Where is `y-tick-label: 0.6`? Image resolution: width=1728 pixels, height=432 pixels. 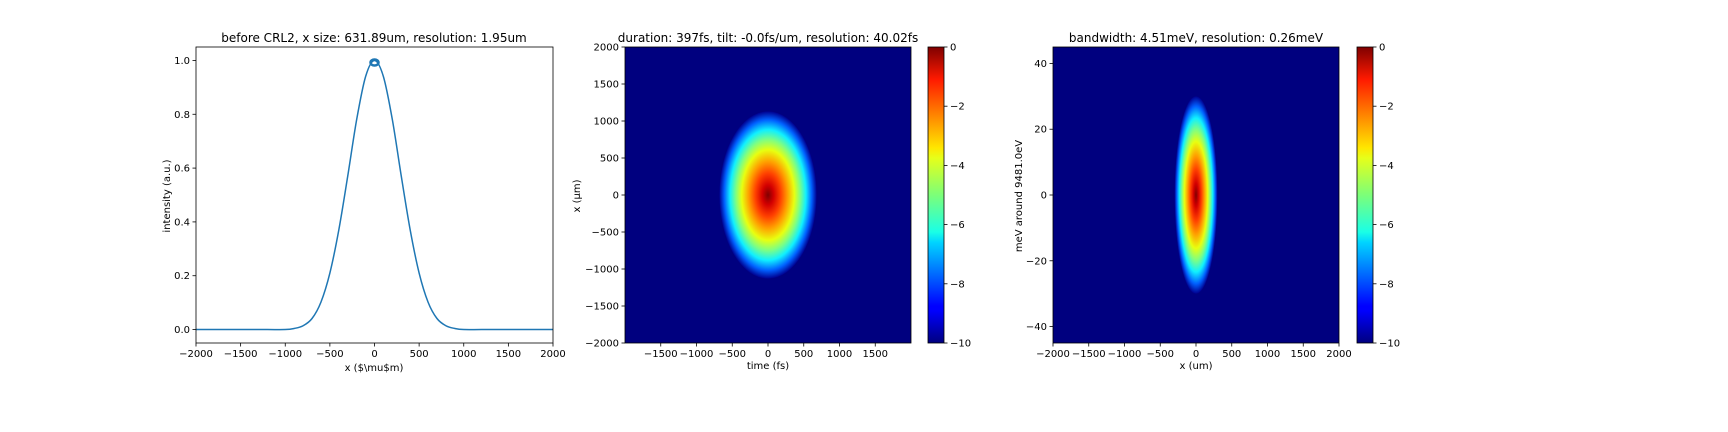 y-tick-label: 0.6 is located at coordinates (182, 169).